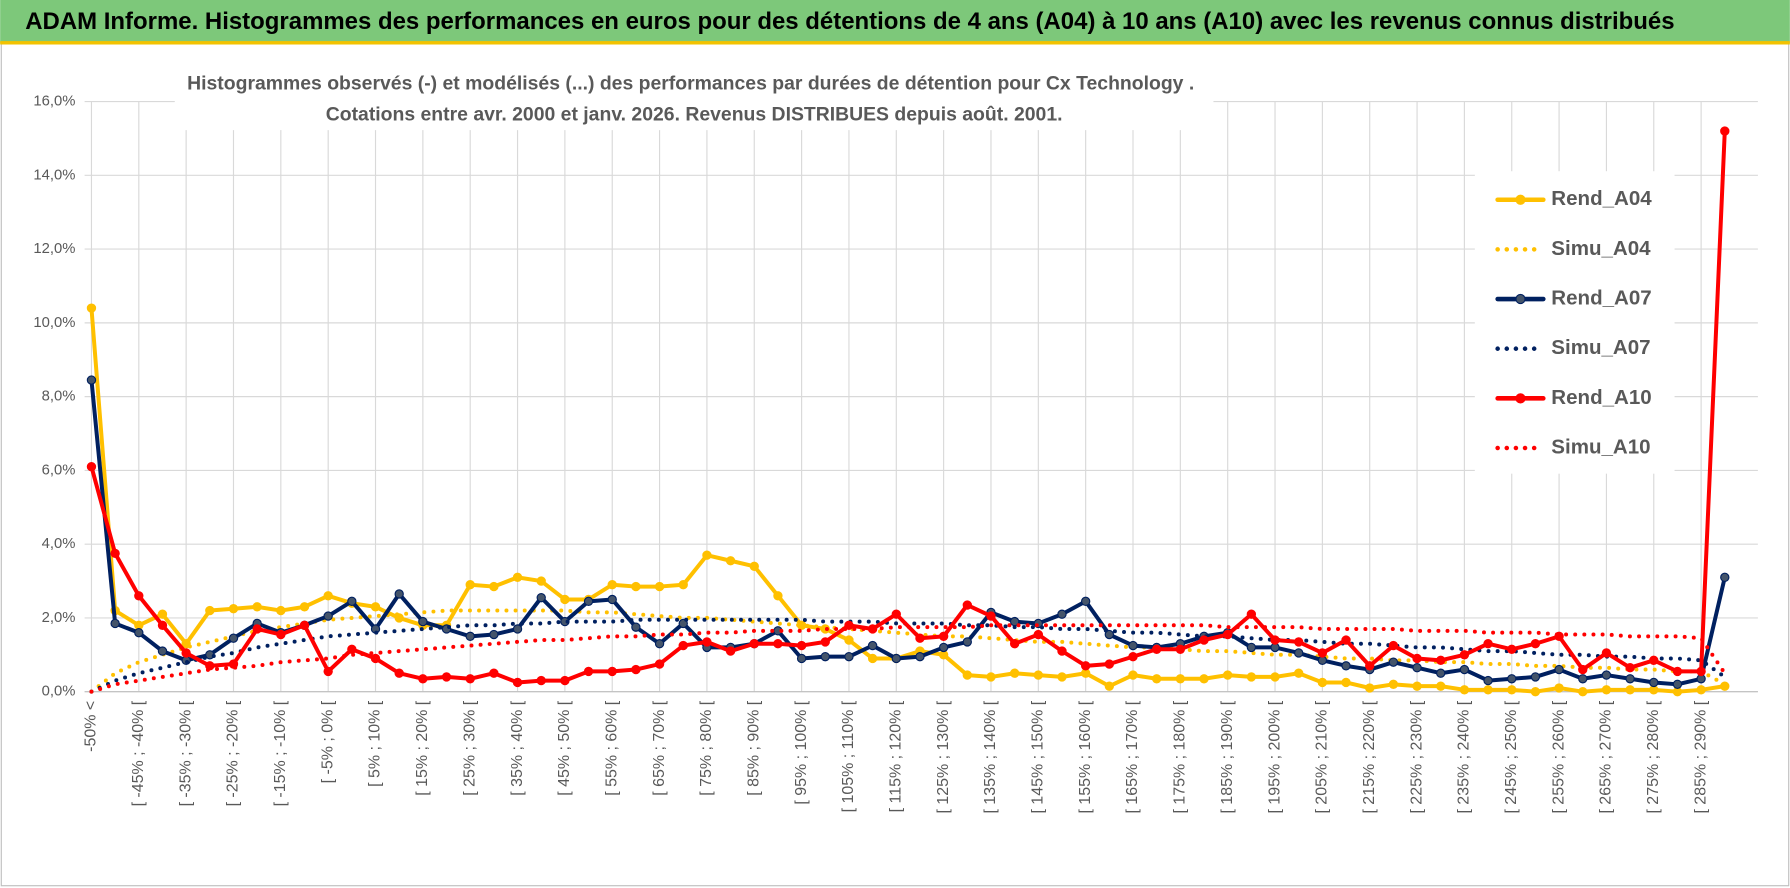  Describe the element at coordinates (1464, 756) in the screenshot. I see `x-tick-label: [ 235% ; 240% [` at that location.